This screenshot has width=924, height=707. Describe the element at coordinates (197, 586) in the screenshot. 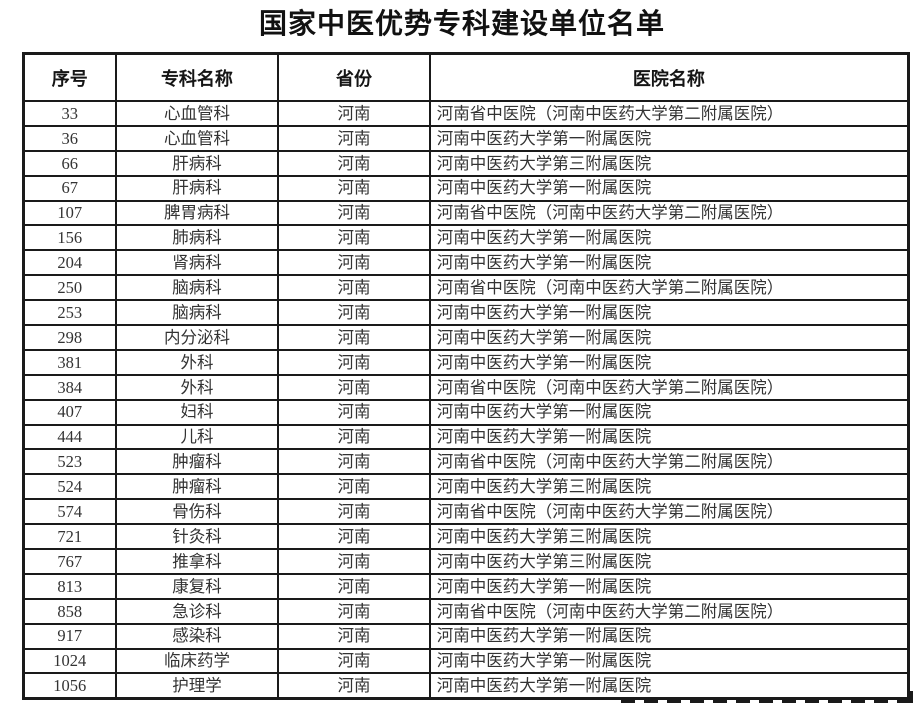

I see `specialty-cell: 康复科` at that location.